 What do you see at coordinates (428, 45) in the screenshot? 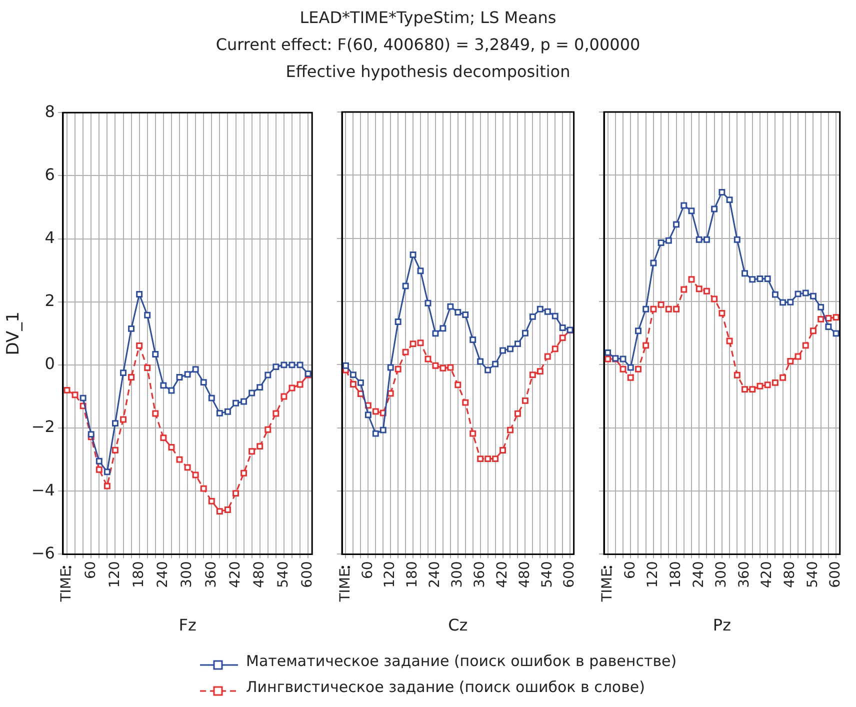
I see `chart-subtitle: Current effect: F(60, 400680) = 3,2849, p = 0,00000` at bounding box center [428, 45].